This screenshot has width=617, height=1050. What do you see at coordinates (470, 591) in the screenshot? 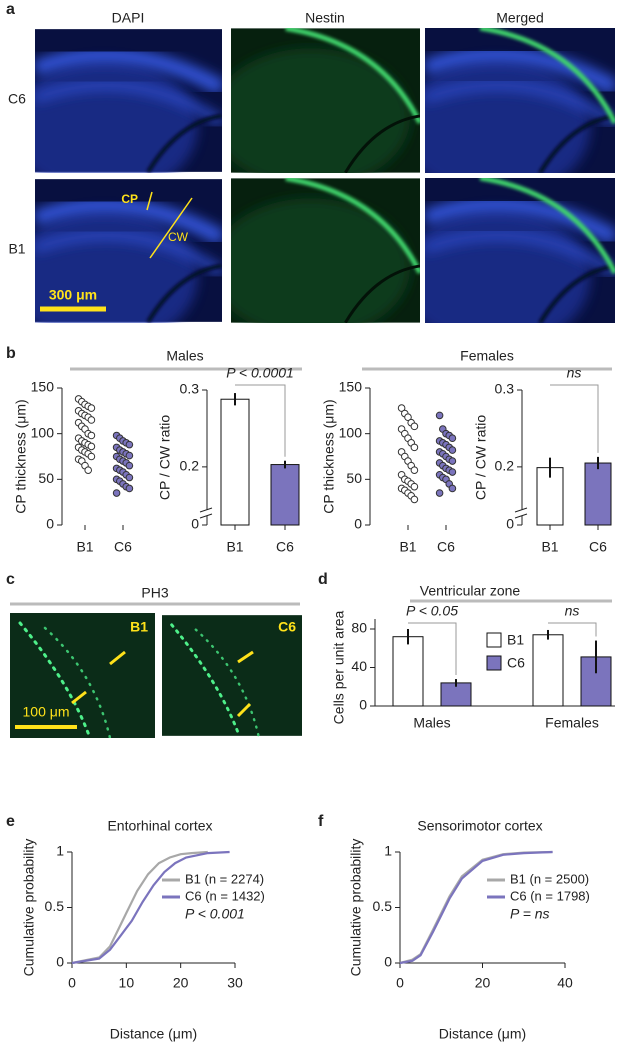
I see `chart-title: Ventricular zone` at bounding box center [470, 591].